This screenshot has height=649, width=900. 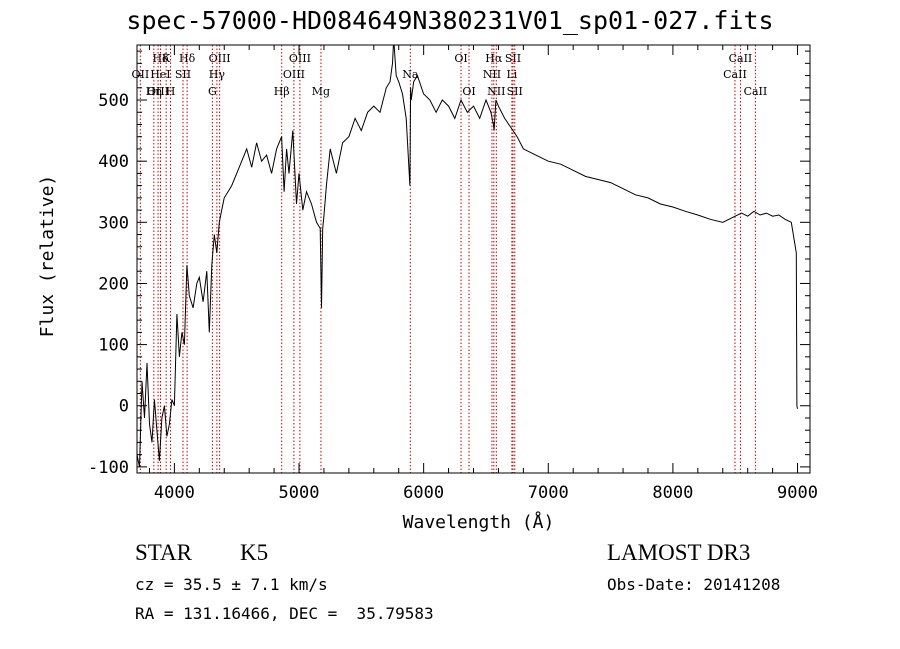 What do you see at coordinates (672, 493) in the screenshot?
I see `x-tick-label-4: 8000` at bounding box center [672, 493].